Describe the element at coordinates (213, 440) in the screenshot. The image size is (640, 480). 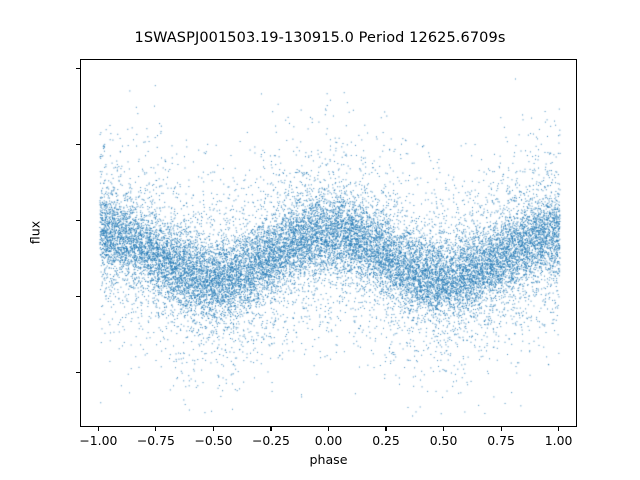
I see `x-tick-label: −0.50` at that location.